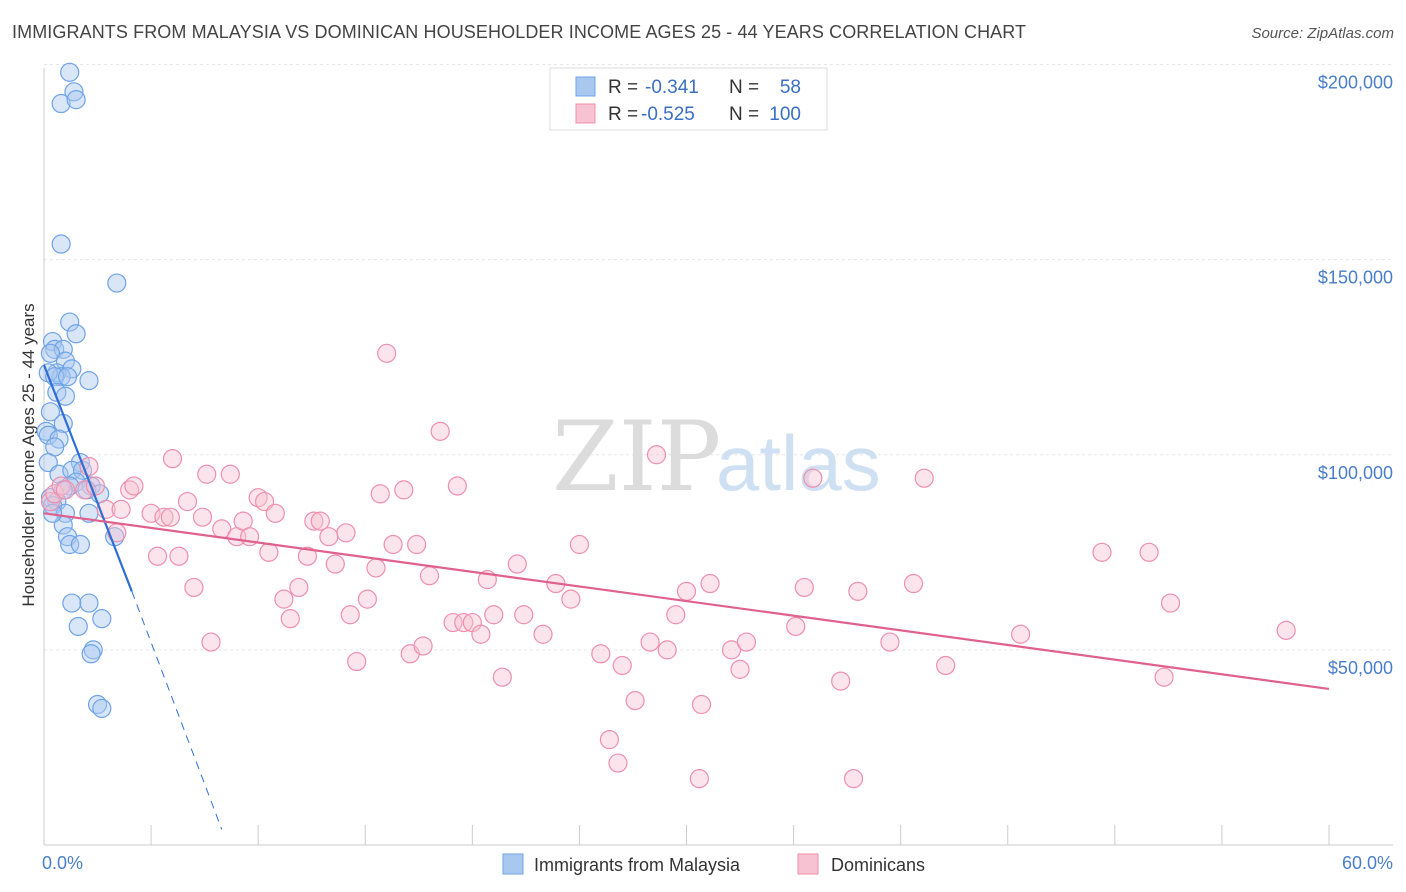 The image size is (1406, 892). I want to click on legend-box, so click(688, 99).